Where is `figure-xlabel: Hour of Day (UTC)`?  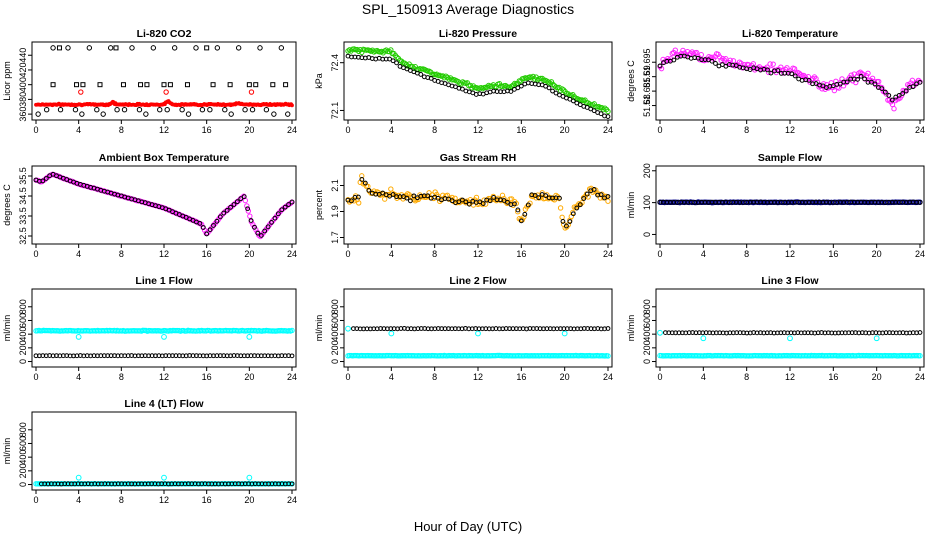
figure-xlabel: Hour of Day (UTC) is located at coordinates (468, 526).